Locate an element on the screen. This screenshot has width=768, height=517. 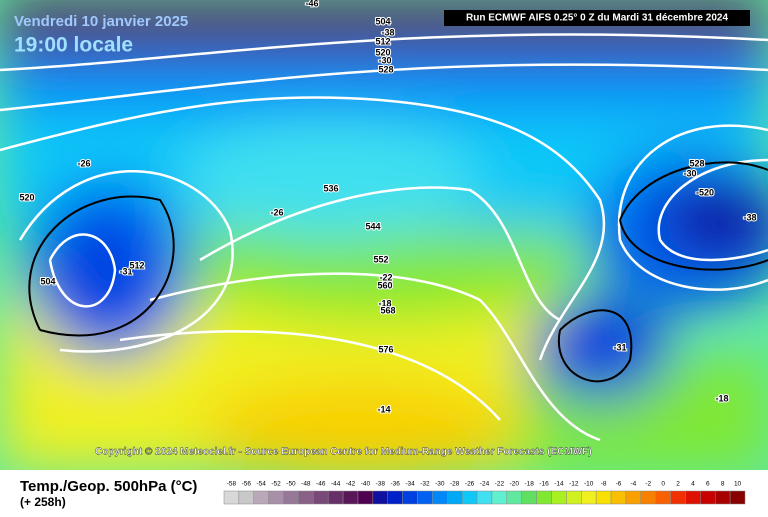
legend-label: -22 is located at coordinates (500, 484).